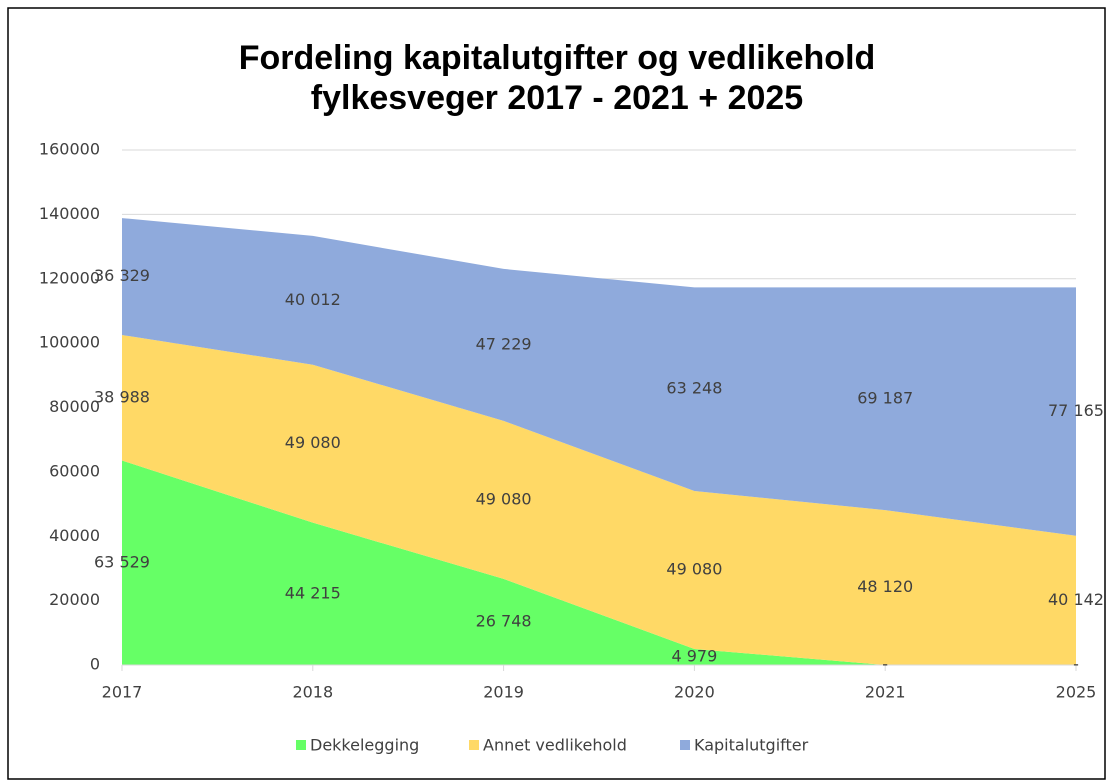 The image size is (1114, 780). What do you see at coordinates (69, 213) in the screenshot?
I see `y-tick-label: 140000` at bounding box center [69, 213].